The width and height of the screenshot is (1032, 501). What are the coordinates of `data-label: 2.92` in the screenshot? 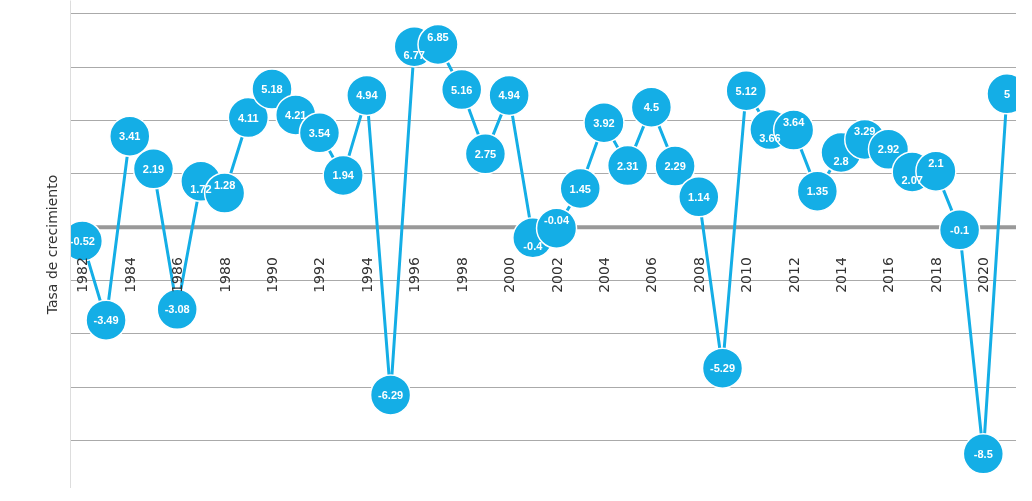 It's located at (888, 149).